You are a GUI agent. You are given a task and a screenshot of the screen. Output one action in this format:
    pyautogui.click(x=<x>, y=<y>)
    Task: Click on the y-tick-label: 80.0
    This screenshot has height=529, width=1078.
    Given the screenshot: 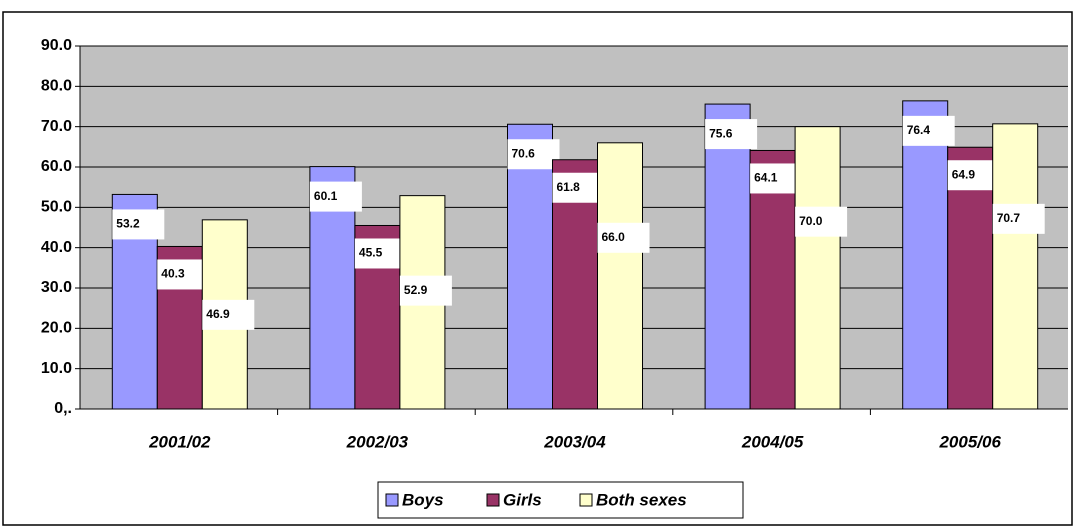 What is the action you would take?
    pyautogui.click(x=56, y=86)
    